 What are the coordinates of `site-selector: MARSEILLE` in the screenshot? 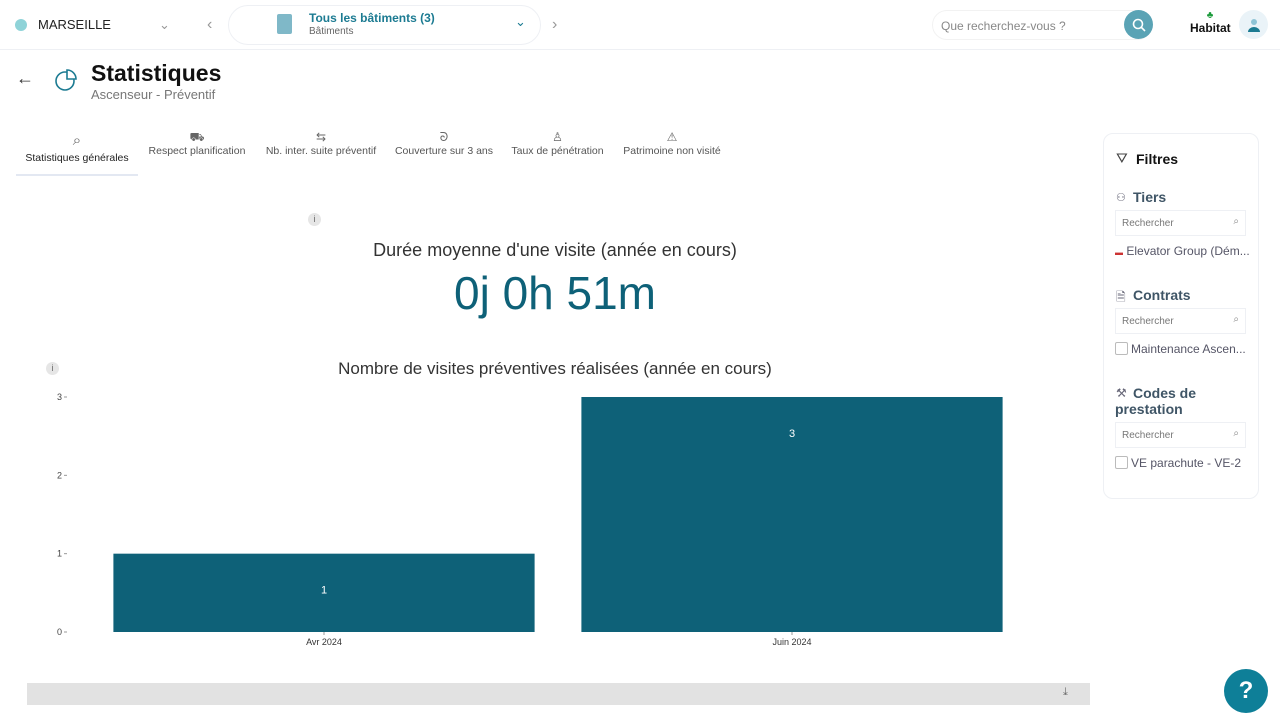 It's located at (74, 24).